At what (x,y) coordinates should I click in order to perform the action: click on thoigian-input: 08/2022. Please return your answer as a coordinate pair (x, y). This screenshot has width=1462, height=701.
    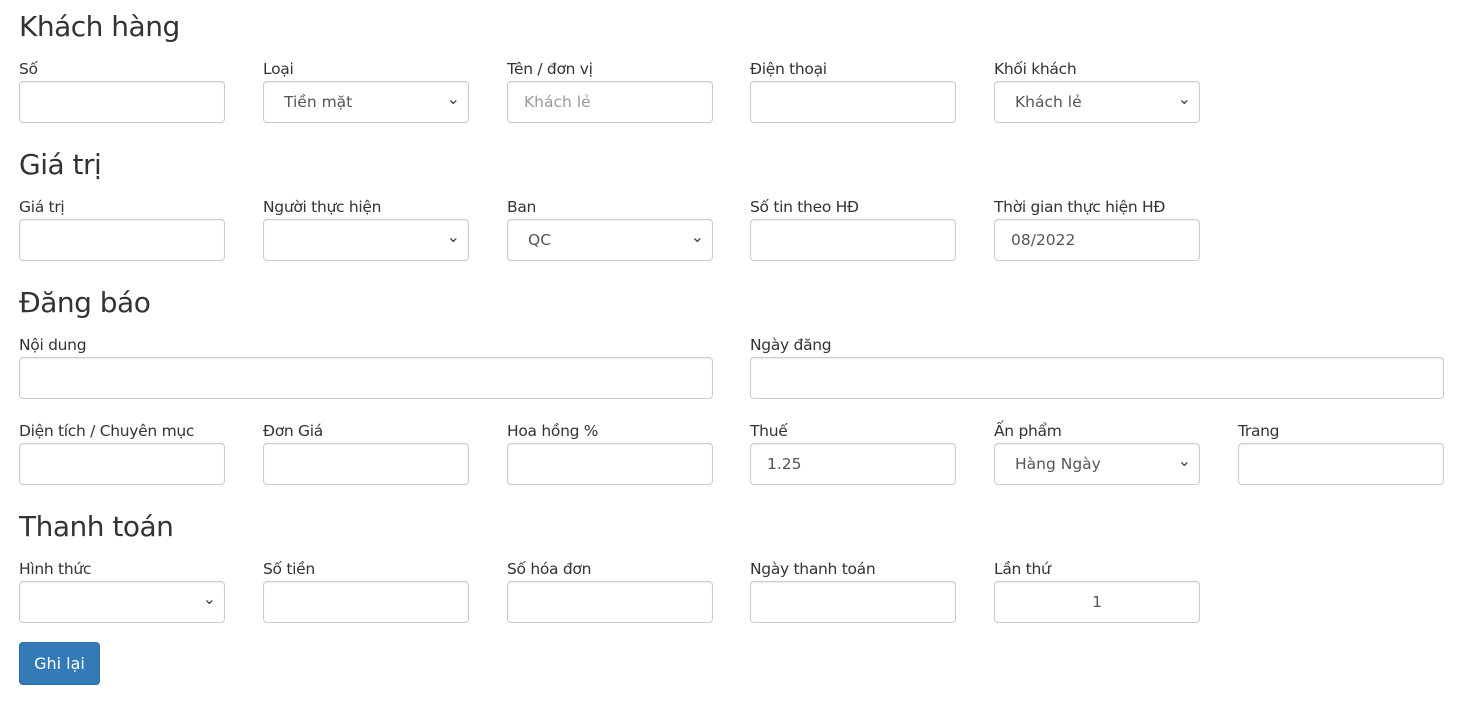
    Looking at the image, I should click on (1097, 240).